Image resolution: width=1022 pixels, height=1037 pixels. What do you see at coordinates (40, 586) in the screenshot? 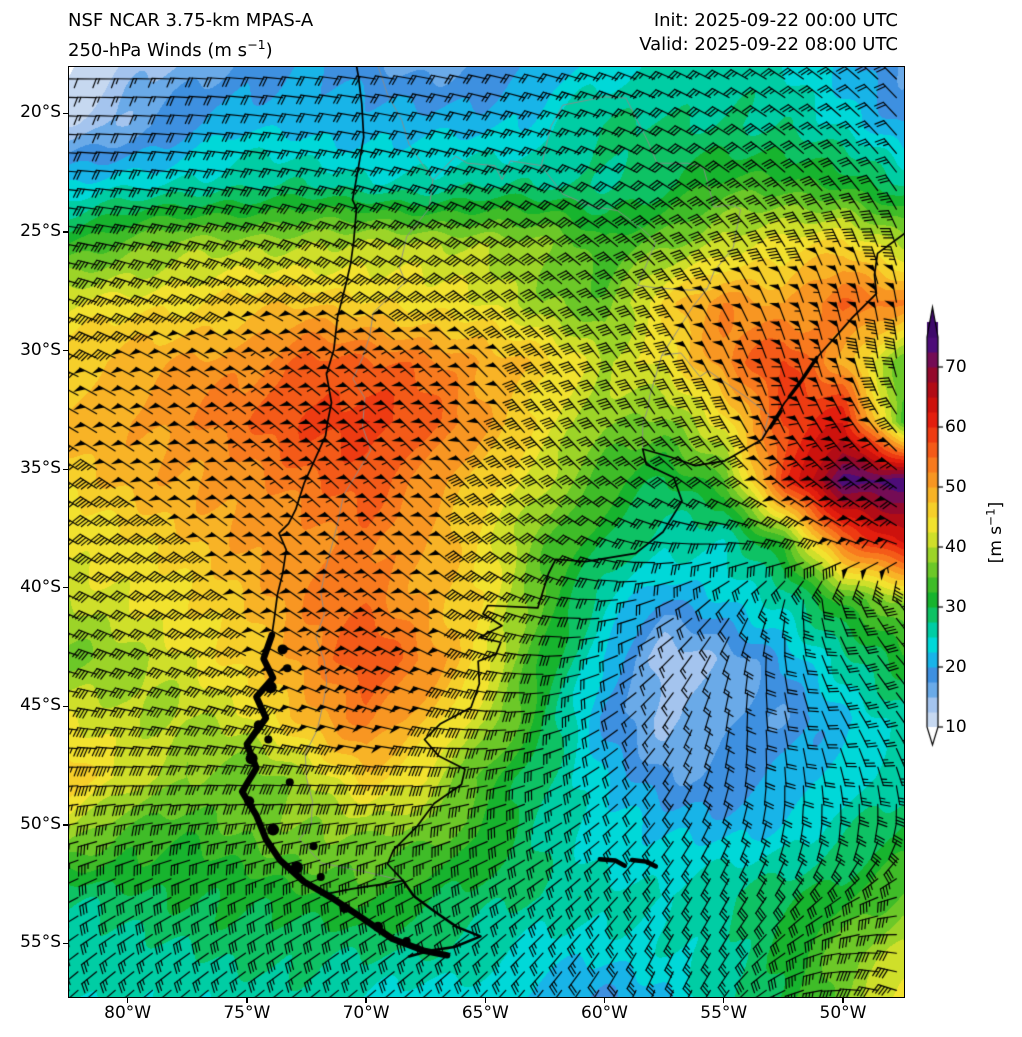
I see `y-tick-label: 40°S` at bounding box center [40, 586].